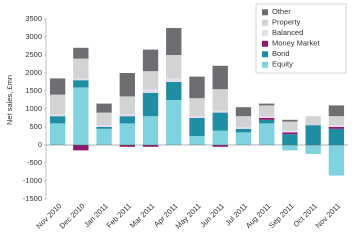  I want to click on legend-label: Property, so click(286, 22).